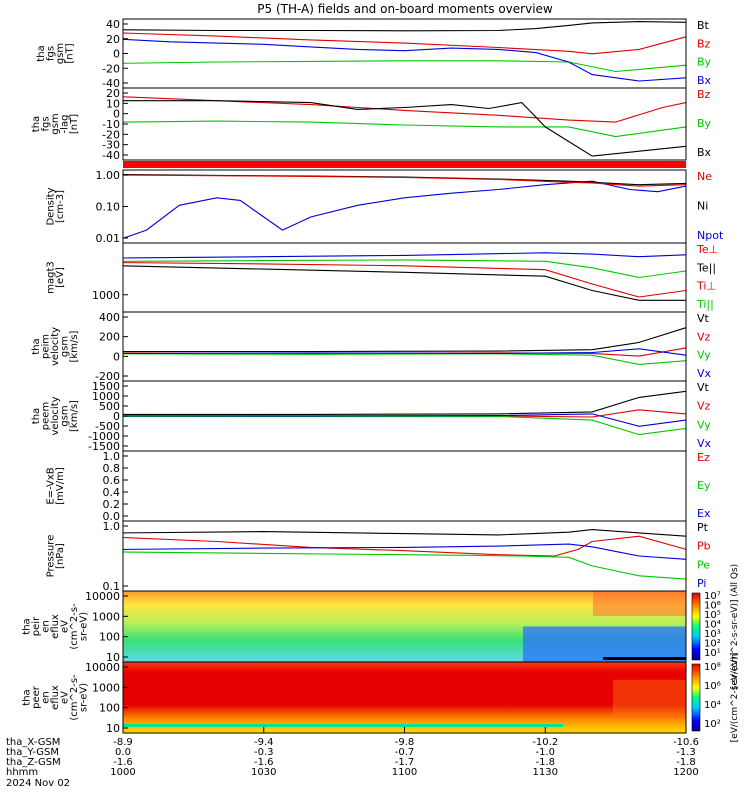 The image size is (750, 800). What do you see at coordinates (22, 772) in the screenshot?
I see `x-row-label: hhmm` at bounding box center [22, 772].